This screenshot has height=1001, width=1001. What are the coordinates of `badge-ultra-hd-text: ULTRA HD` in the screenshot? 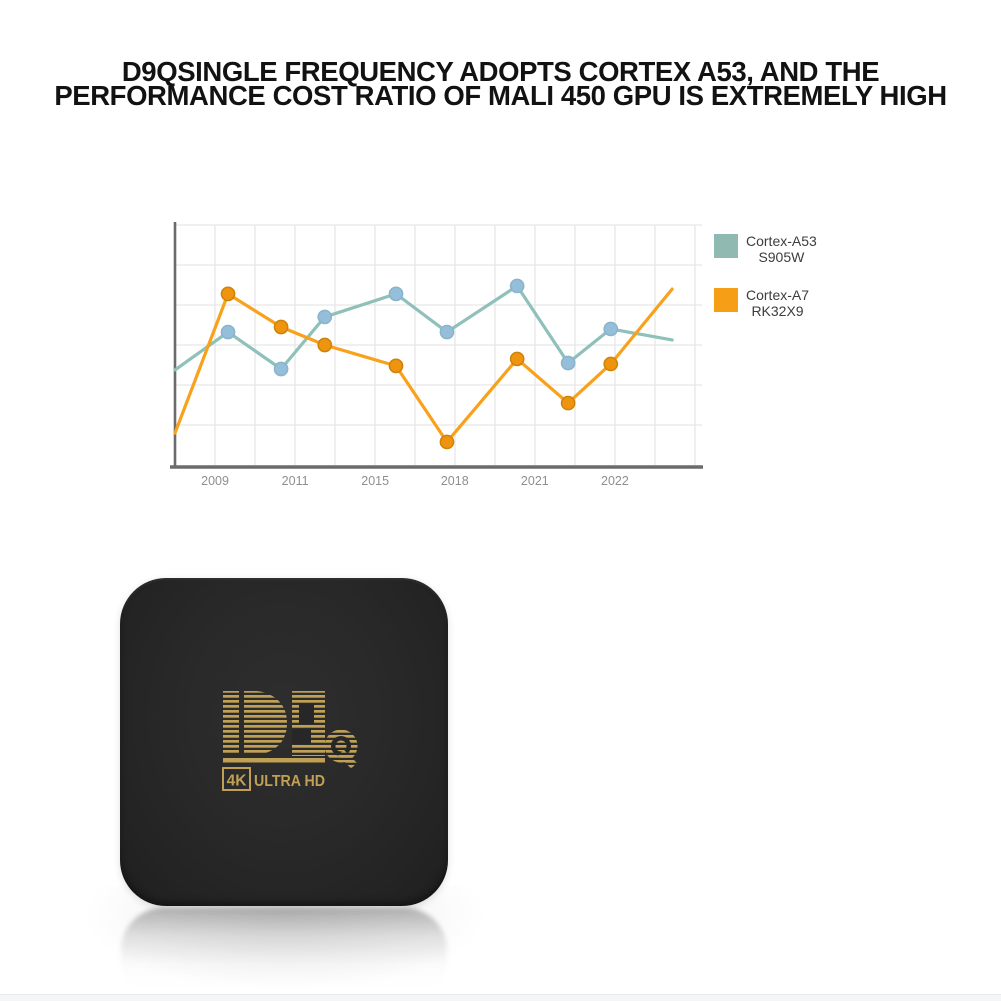 It's located at (289, 781).